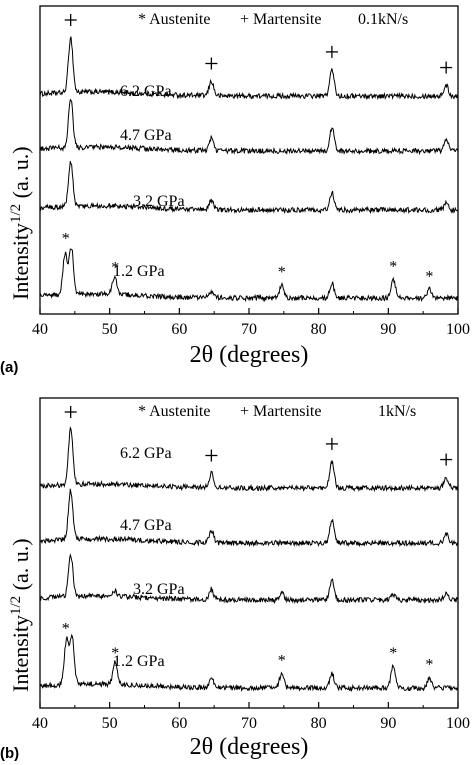 This screenshot has width=474, height=765. Describe the element at coordinates (139, 661) in the screenshot. I see `trace-label-b-3: 1.2 GPa` at that location.